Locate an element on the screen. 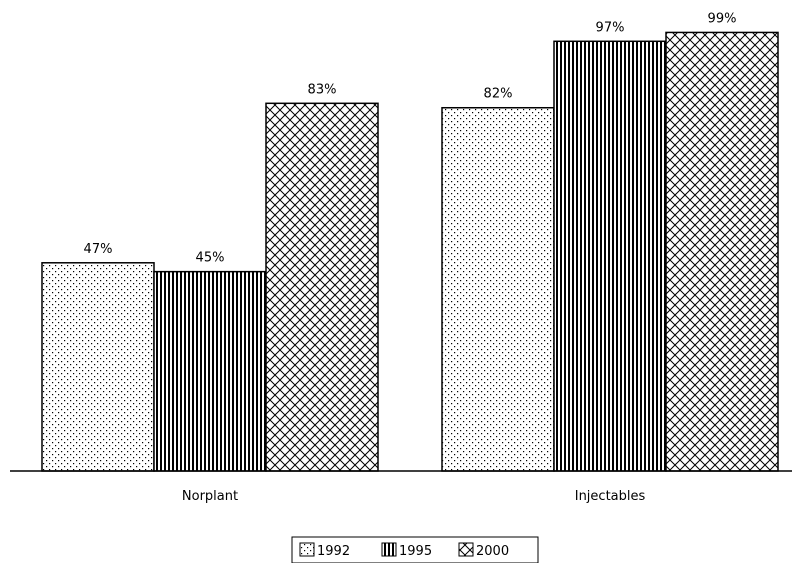 This screenshot has width=792, height=563. category-labels: Norplant Injectables is located at coordinates (414, 496).